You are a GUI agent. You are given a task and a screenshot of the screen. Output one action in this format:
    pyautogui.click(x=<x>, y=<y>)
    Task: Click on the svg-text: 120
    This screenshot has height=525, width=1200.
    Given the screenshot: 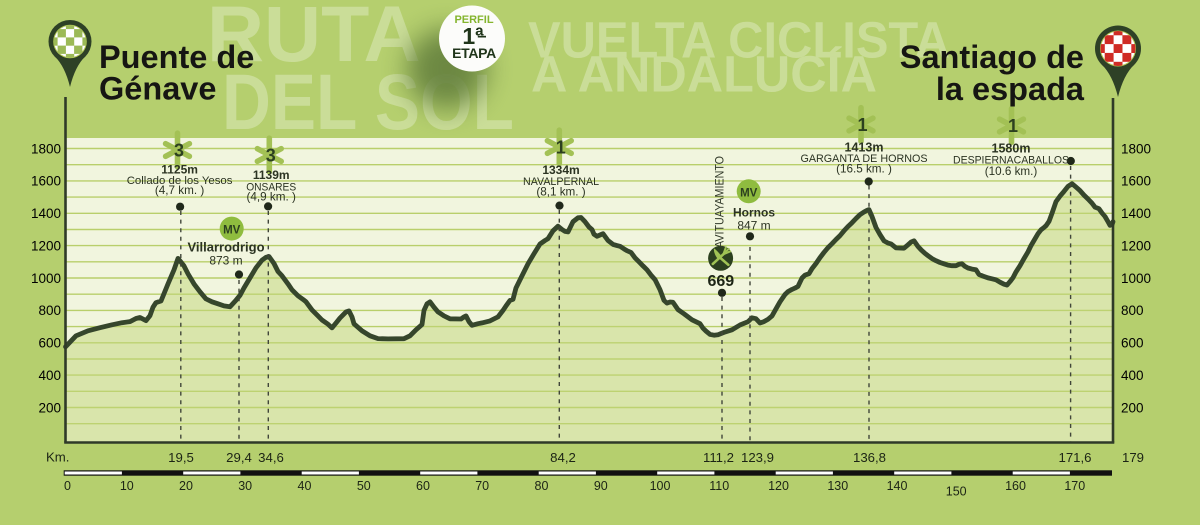 What is the action you would take?
    pyautogui.click(x=778, y=486)
    